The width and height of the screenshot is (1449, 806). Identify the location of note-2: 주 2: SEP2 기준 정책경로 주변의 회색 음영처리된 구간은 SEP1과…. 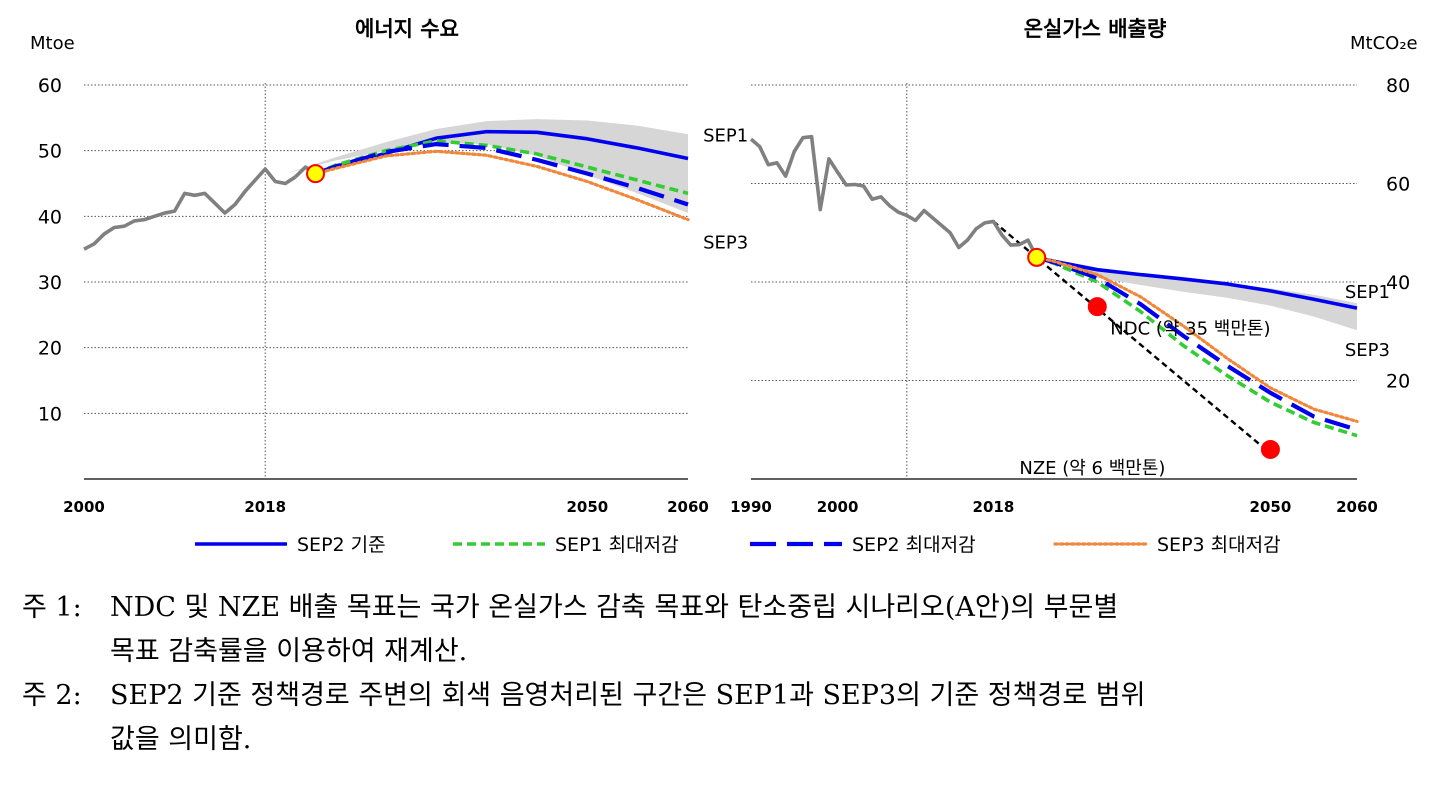
(732, 718).